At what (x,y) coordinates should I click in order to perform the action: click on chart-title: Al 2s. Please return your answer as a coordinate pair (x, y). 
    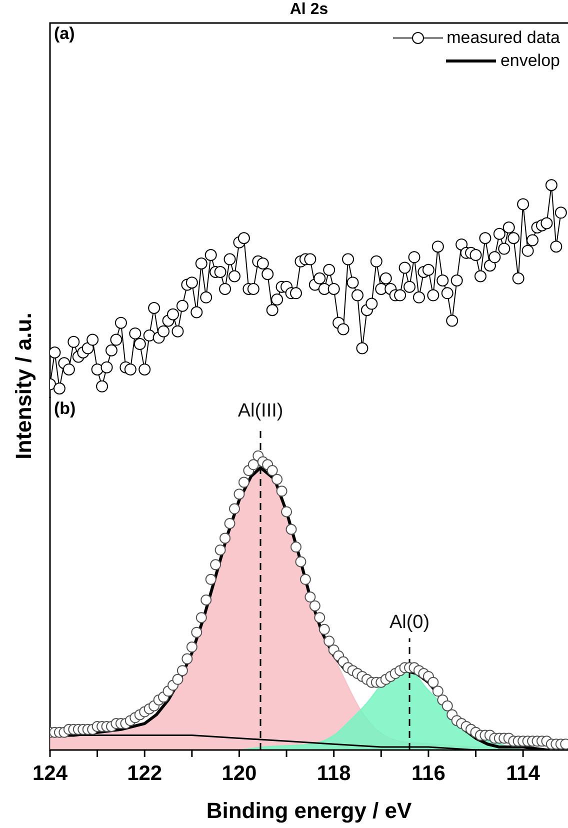
    Looking at the image, I should click on (309, 10).